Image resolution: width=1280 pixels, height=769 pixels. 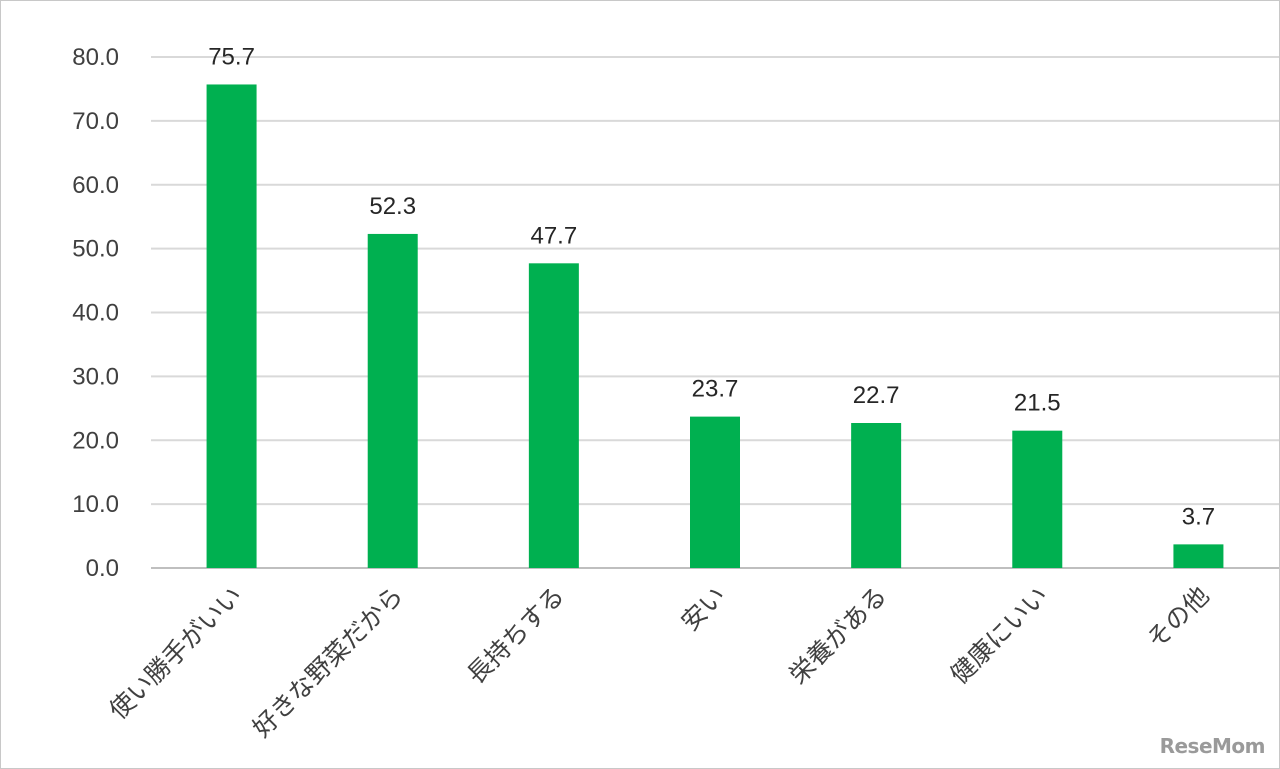 What do you see at coordinates (95, 504) in the screenshot?
I see `y-tick-label: 10.0` at bounding box center [95, 504].